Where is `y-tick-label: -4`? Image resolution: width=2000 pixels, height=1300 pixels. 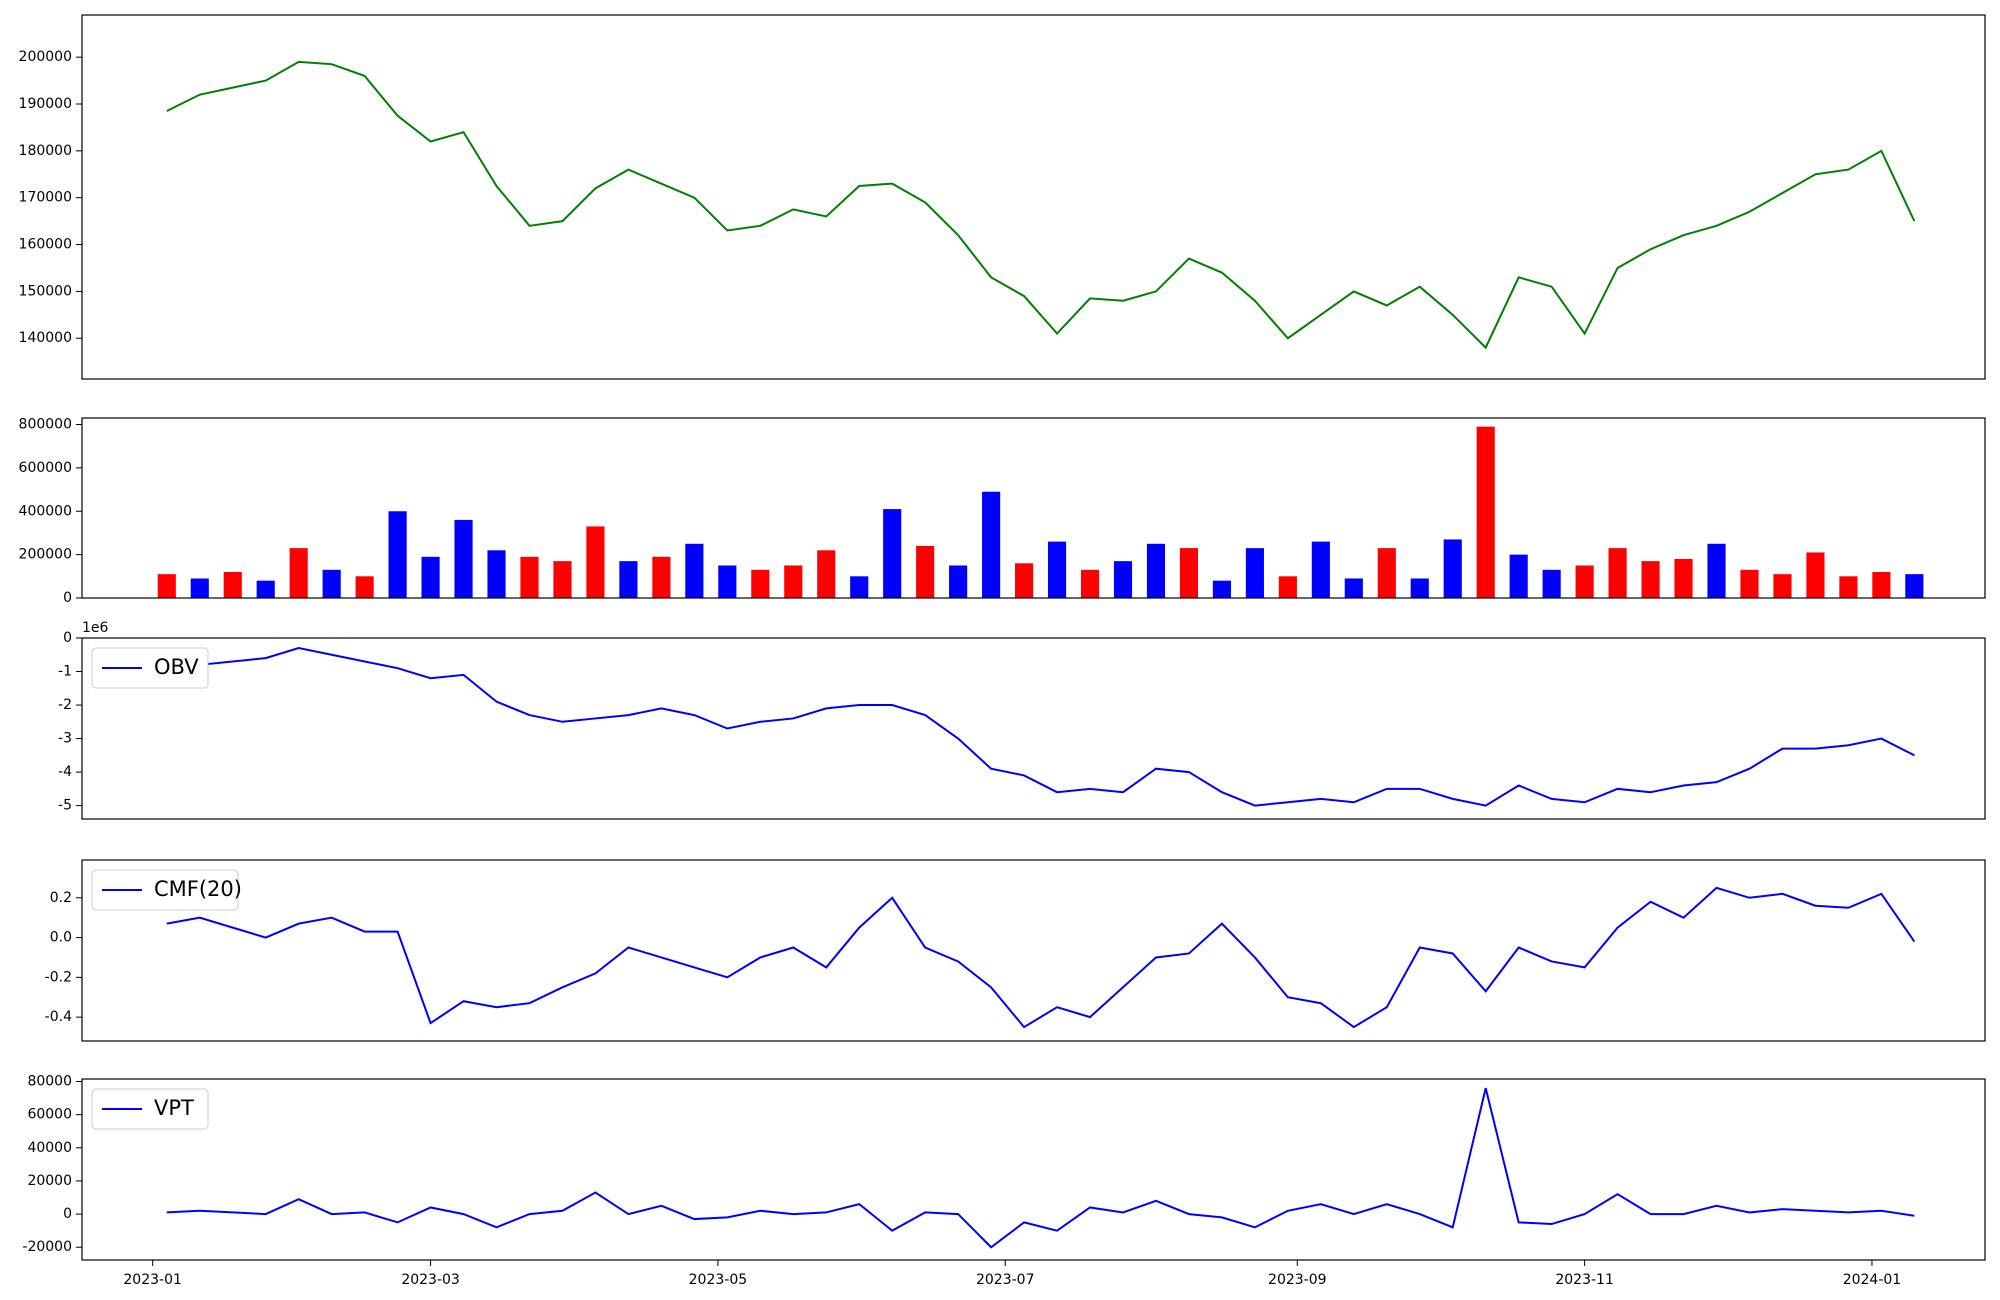
y-tick-label: -4 is located at coordinates (65, 772).